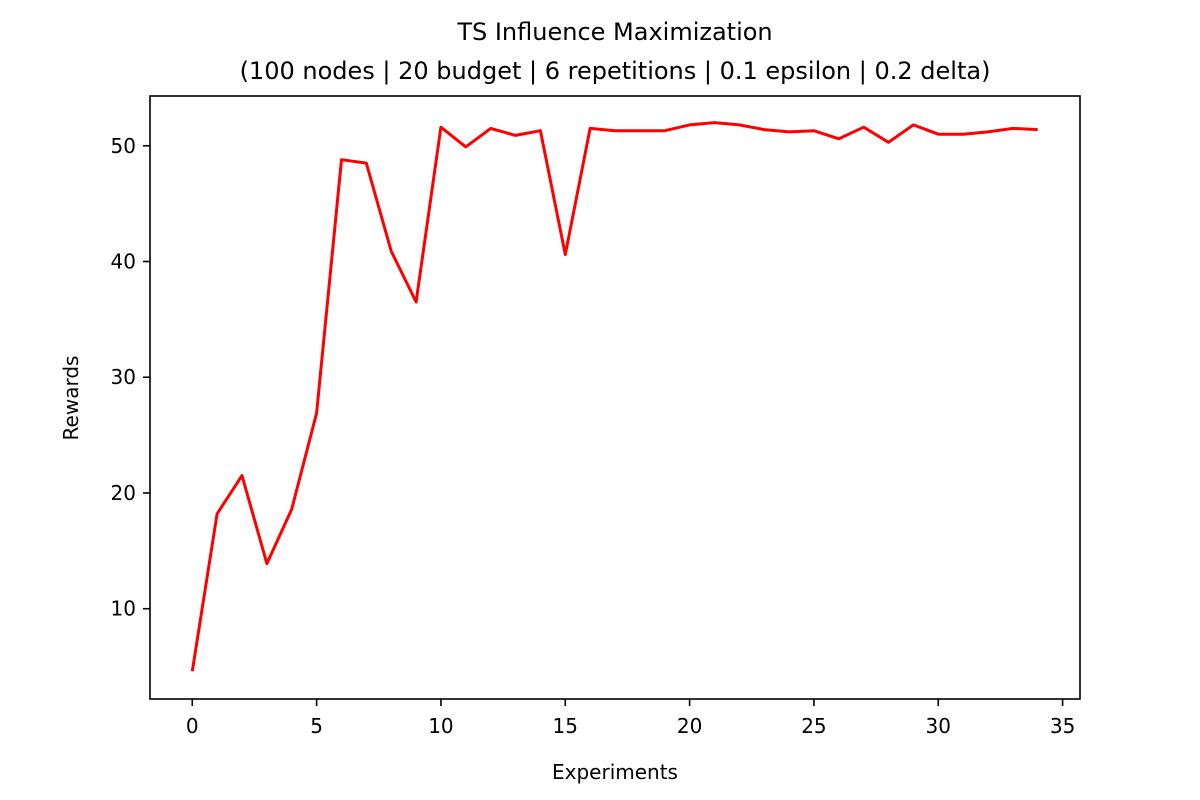  I want to click on x-tick-label: 30, so click(938, 726).